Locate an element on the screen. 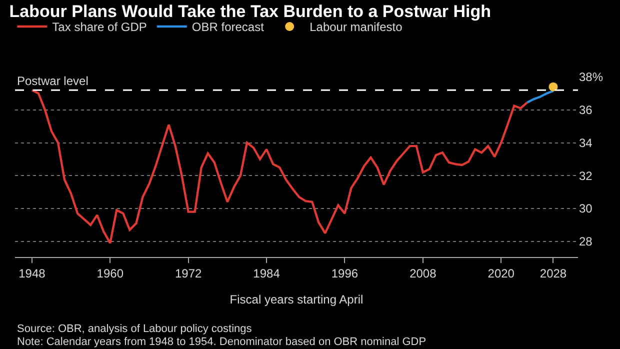 This screenshot has height=349, width=620. x-tick-label: 1996 is located at coordinates (344, 273).